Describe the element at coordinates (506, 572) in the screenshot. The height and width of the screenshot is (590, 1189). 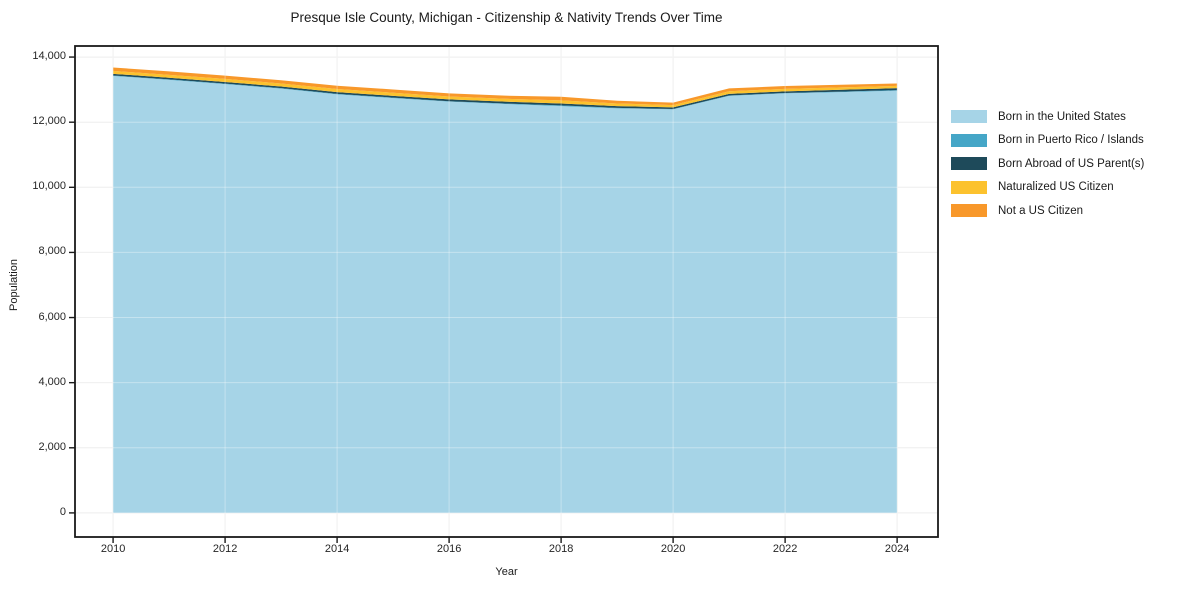
I see `x-axis-label: Year` at that location.